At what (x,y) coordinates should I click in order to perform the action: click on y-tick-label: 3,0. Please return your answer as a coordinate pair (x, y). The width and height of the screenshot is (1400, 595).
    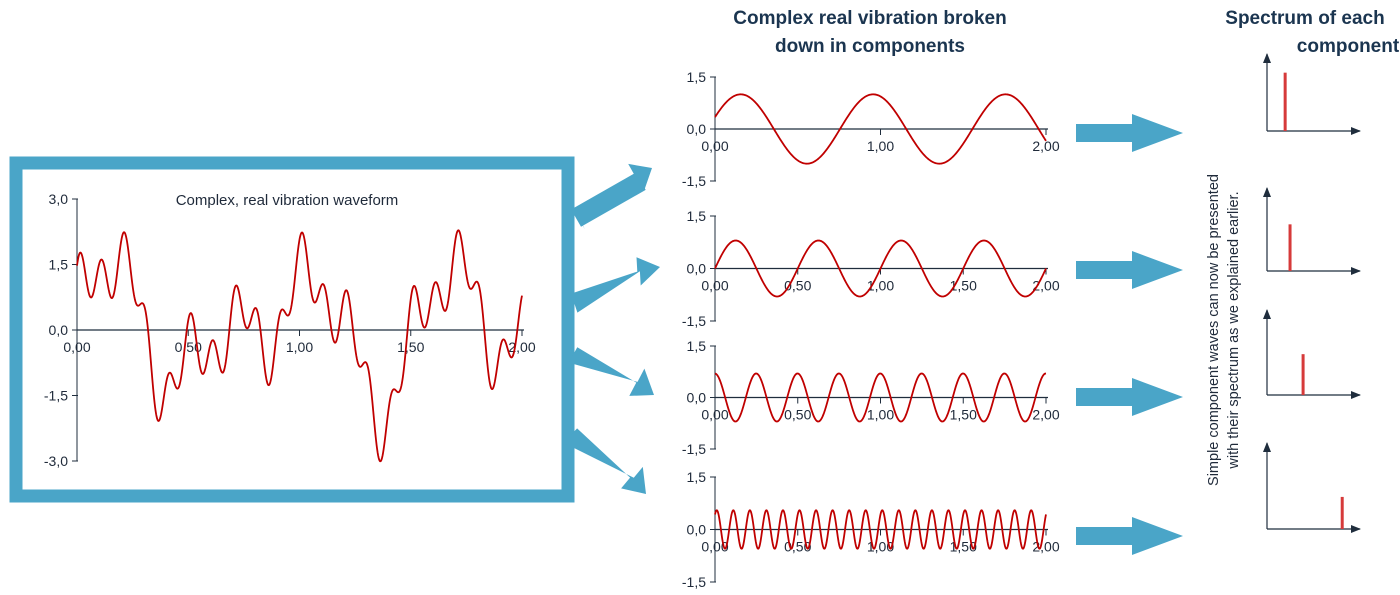
    Looking at the image, I should click on (59, 199).